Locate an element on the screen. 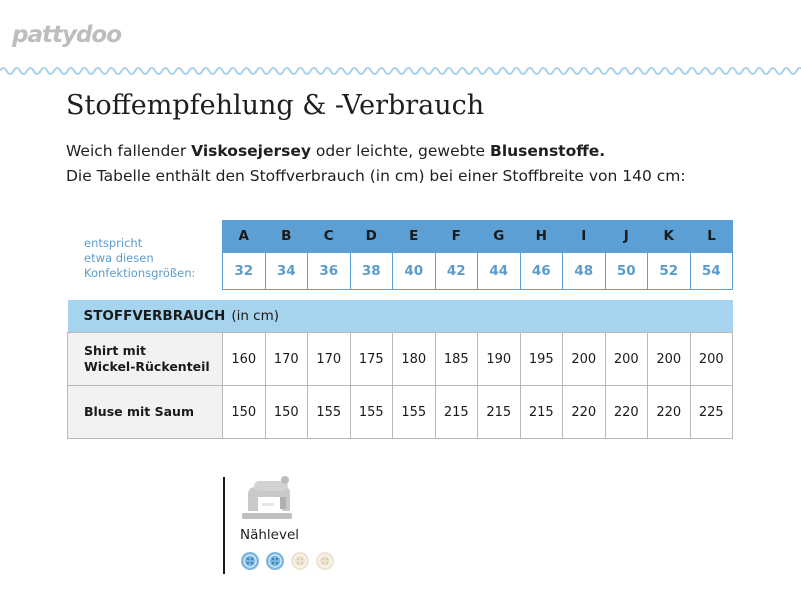 The image size is (801, 590). size-letter-cell: D is located at coordinates (371, 236).